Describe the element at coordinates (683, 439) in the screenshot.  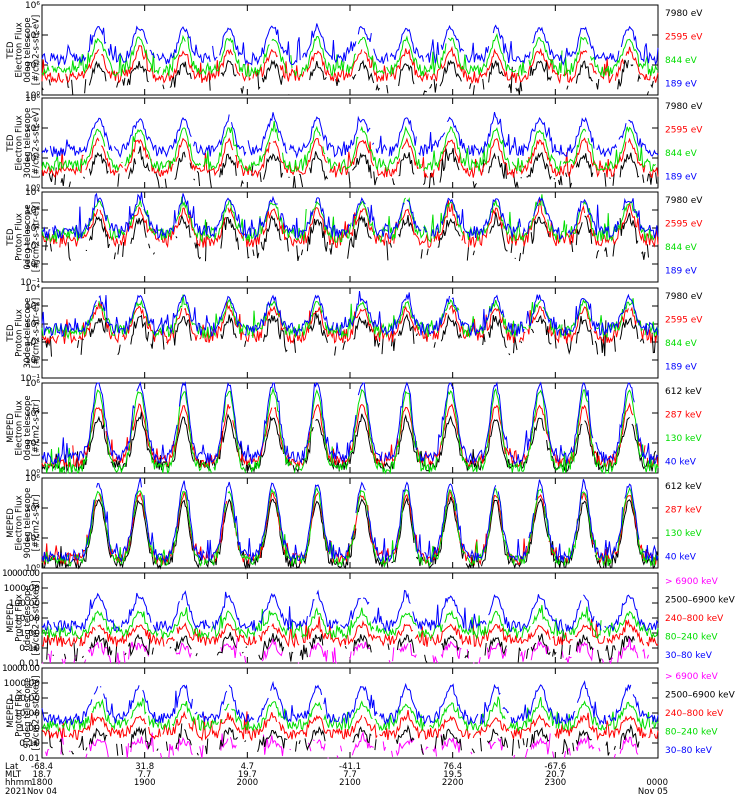
I see `legend-entry: 130 keV` at that location.